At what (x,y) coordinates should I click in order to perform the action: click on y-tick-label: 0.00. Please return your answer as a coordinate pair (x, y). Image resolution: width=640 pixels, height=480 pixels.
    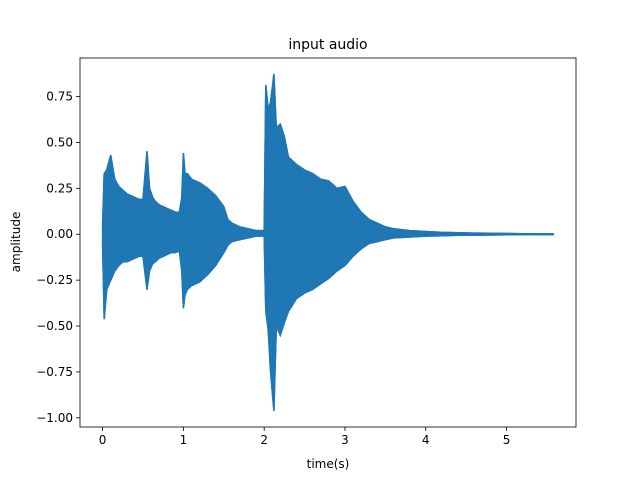
    Looking at the image, I should click on (59, 234).